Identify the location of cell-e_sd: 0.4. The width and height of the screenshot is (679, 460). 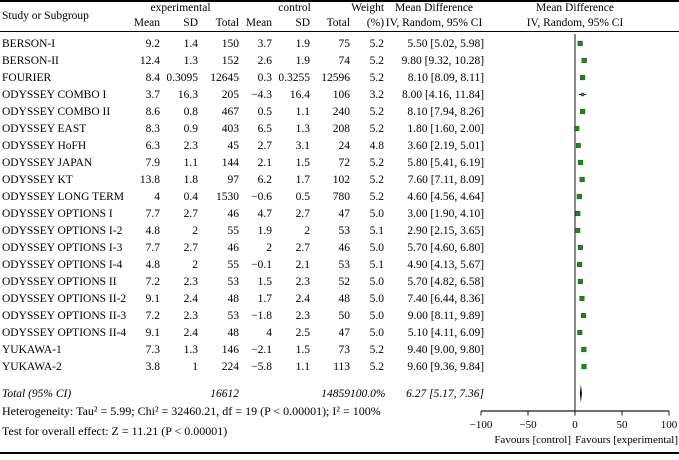
(190, 196).